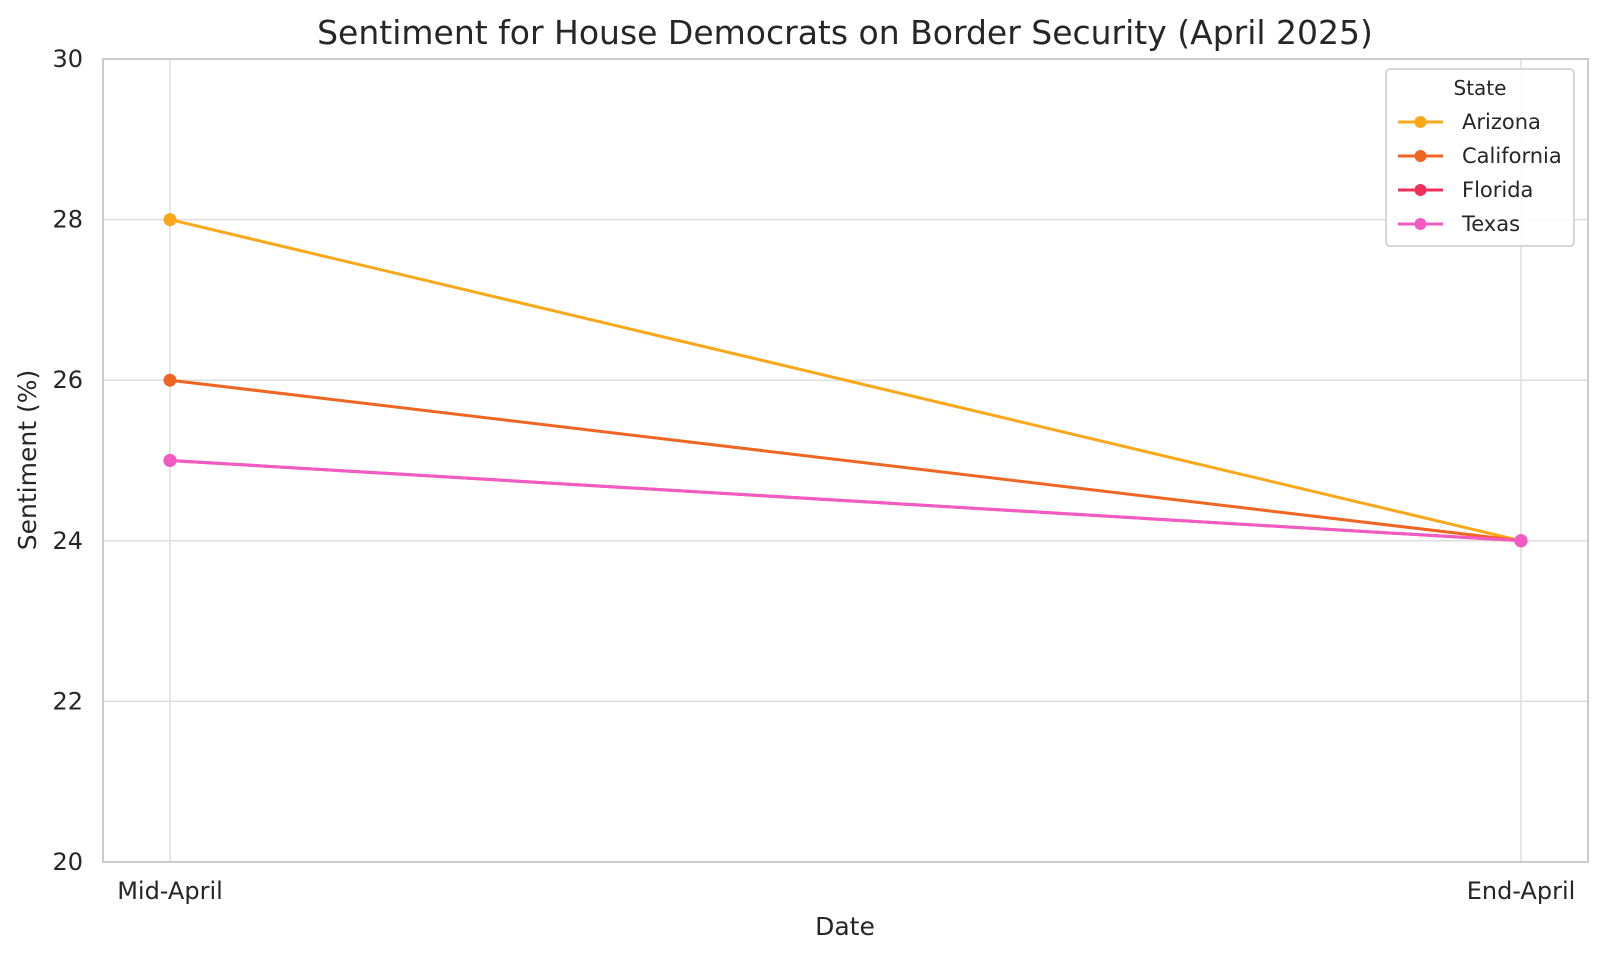 The height and width of the screenshot is (956, 1600). I want to click on y-axis-label: Sentiment (%), so click(27, 460).